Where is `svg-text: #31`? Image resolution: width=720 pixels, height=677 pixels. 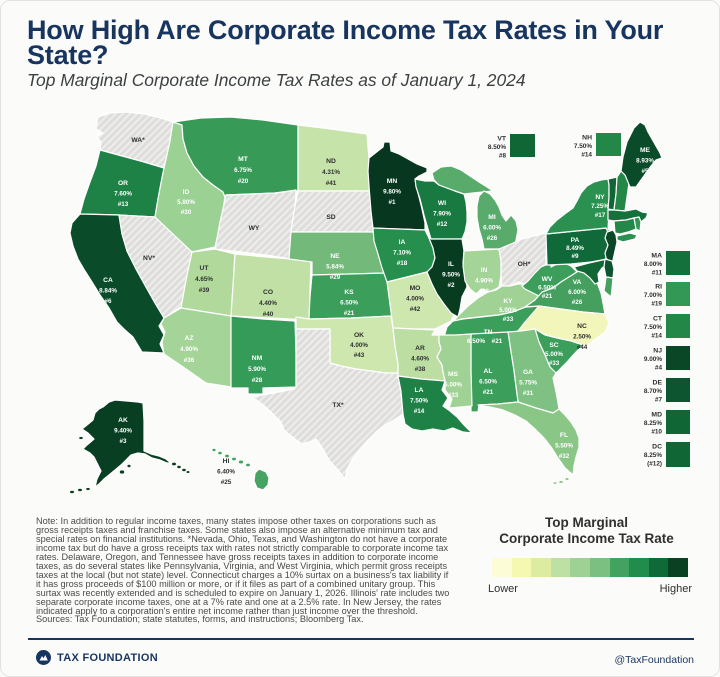 svg-text: #31 is located at coordinates (528, 393).